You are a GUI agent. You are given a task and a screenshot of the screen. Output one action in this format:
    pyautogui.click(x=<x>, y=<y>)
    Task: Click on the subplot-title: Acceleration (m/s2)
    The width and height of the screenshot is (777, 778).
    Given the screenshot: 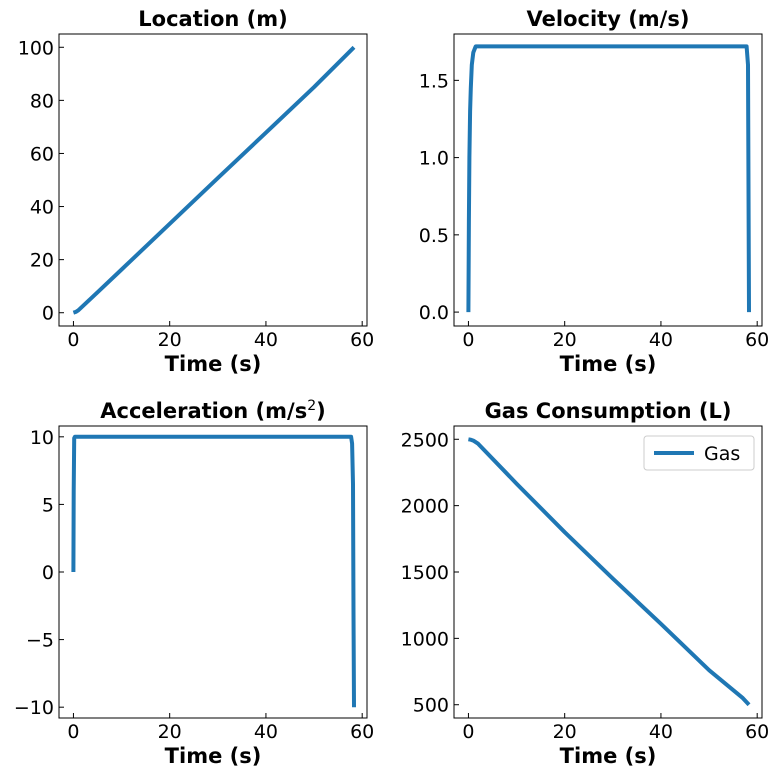 What is the action you would take?
    pyautogui.click(x=212, y=410)
    